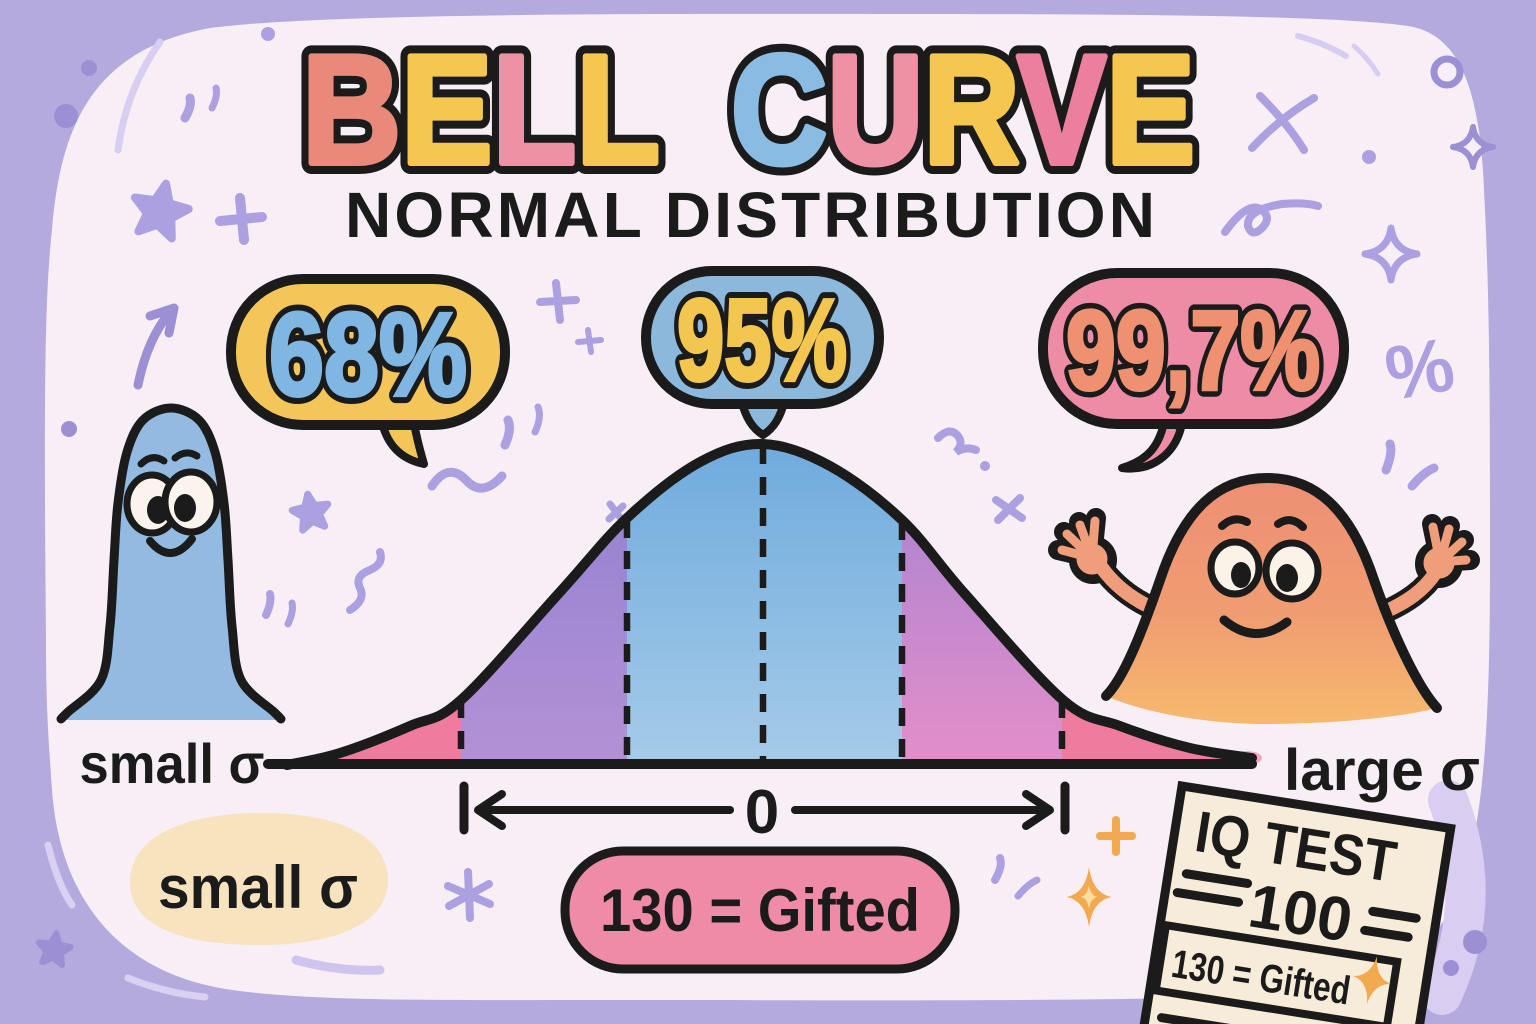 This screenshot has width=1536, height=1024. I want to click on svg-text: 68%, so click(368, 355).